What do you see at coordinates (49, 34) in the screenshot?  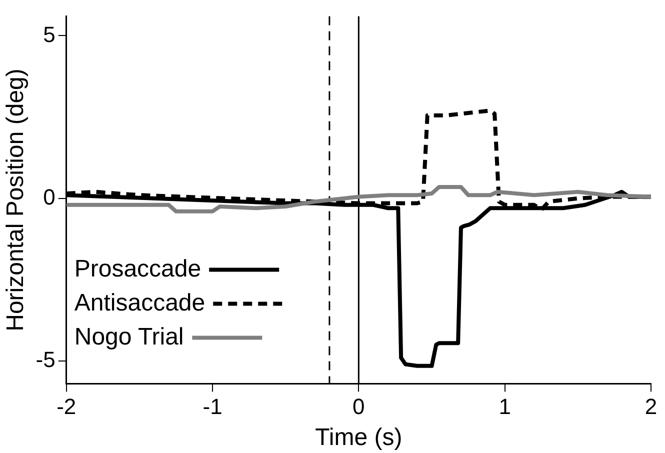 I see `y-tick-label: 5` at bounding box center [49, 34].